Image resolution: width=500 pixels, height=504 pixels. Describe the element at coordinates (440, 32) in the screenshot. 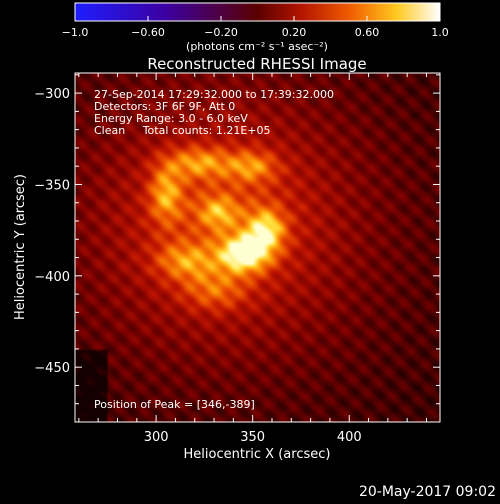

I see `colorbar-tick-label: 1.0` at that location.